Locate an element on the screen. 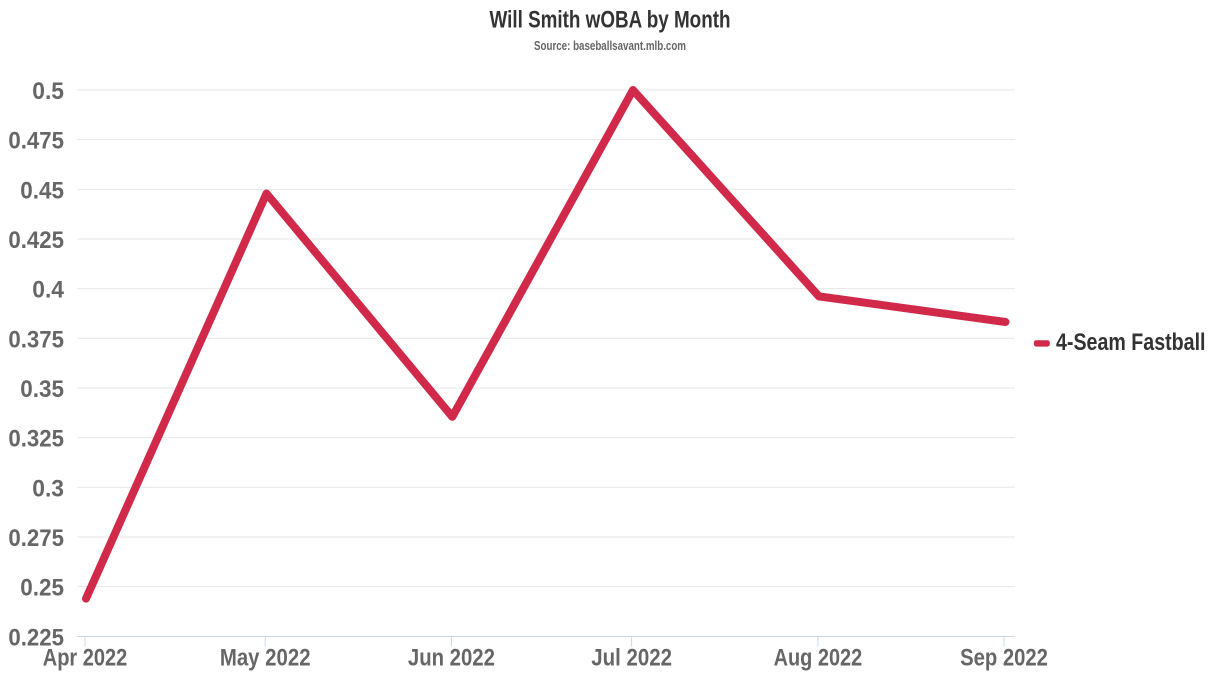 The height and width of the screenshot is (691, 1220). svg-text: 4-Seam Fastball is located at coordinates (1131, 342).